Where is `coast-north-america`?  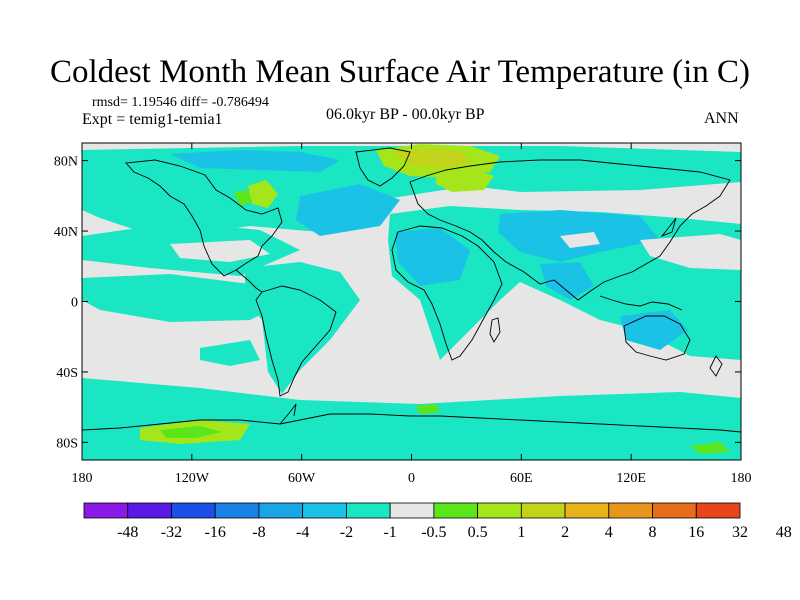
coast-north-america is located at coordinates (204, 218).